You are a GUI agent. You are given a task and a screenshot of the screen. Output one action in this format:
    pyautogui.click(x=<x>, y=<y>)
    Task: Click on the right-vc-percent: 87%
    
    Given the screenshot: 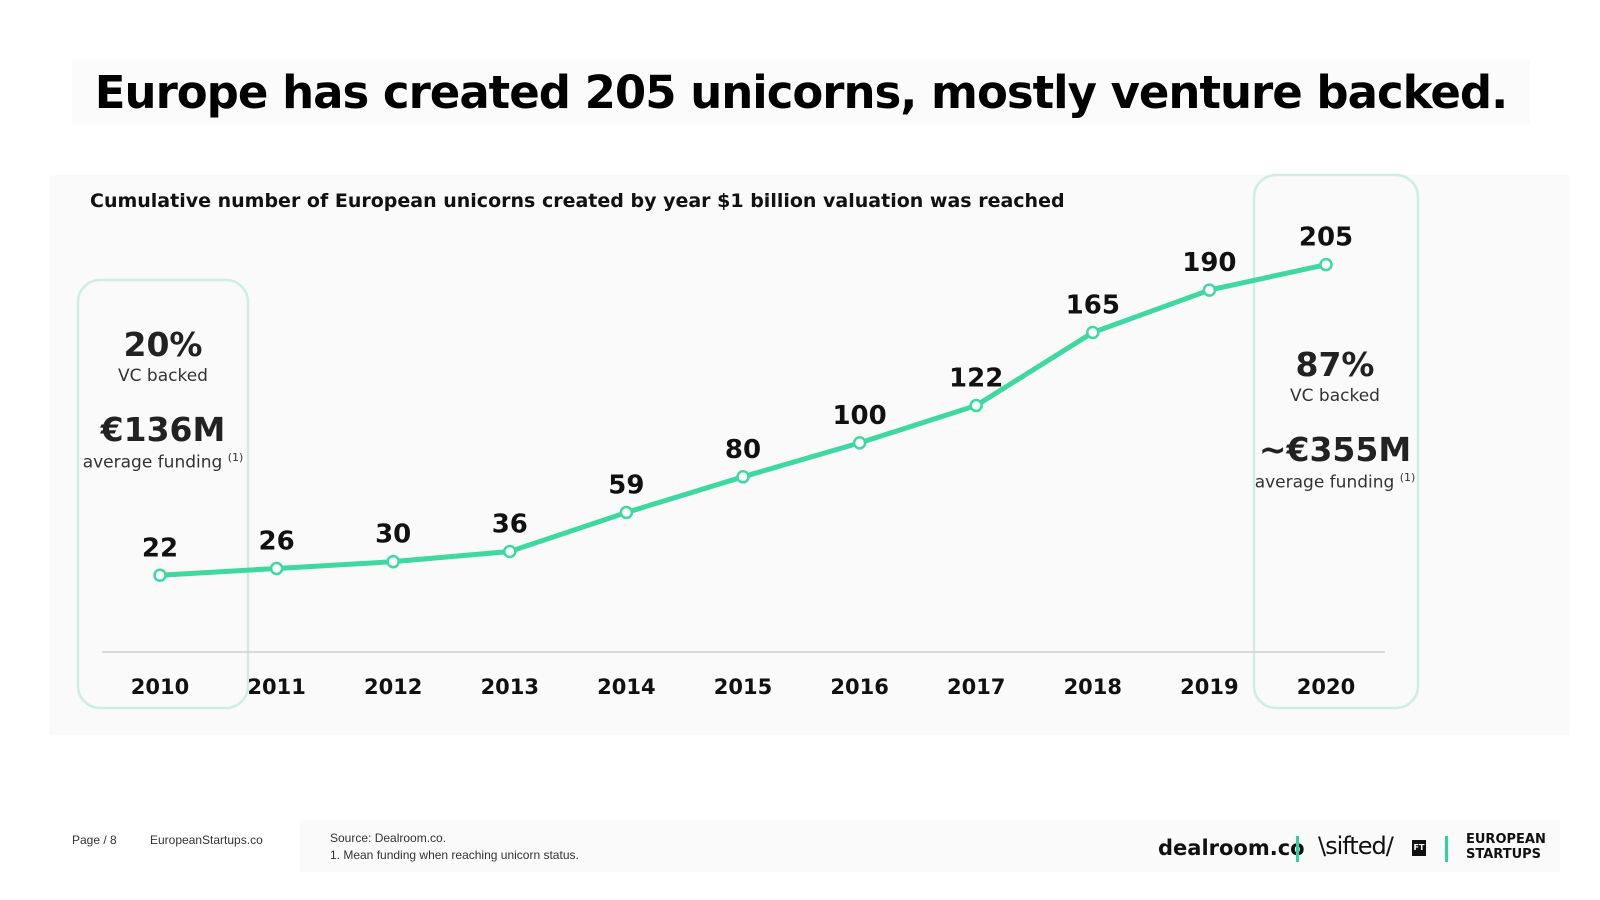 What is the action you would take?
    pyautogui.click(x=1335, y=364)
    